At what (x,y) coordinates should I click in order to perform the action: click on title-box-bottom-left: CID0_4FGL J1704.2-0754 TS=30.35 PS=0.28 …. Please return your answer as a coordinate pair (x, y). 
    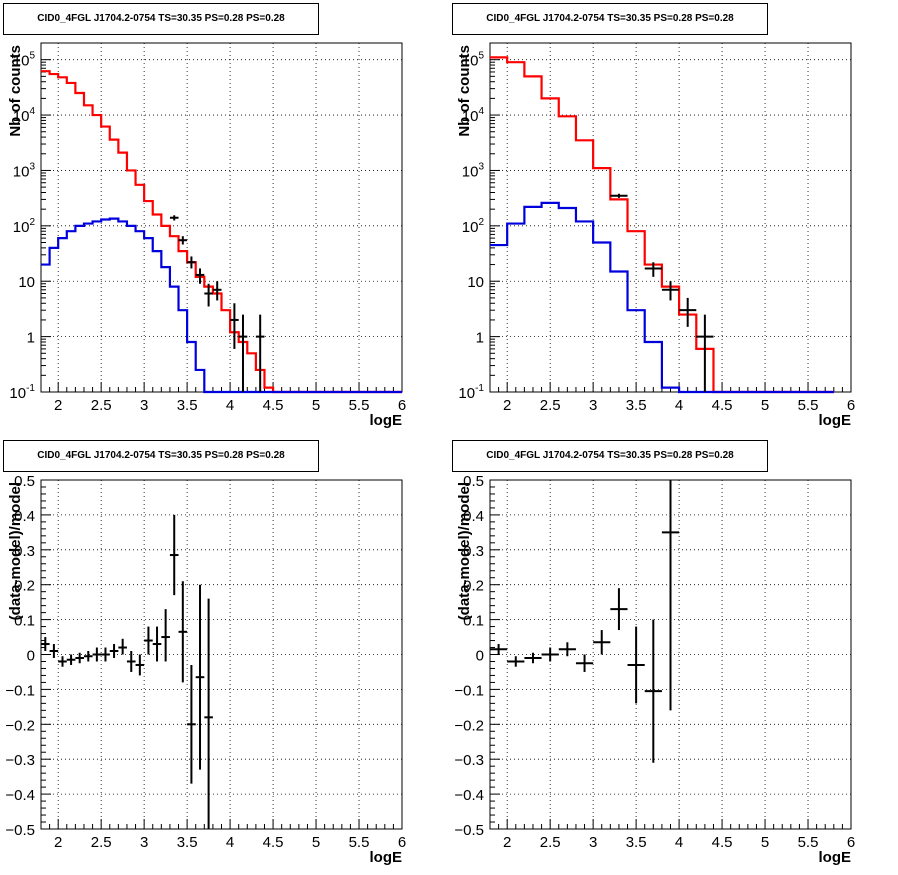
    Looking at the image, I should click on (161, 456).